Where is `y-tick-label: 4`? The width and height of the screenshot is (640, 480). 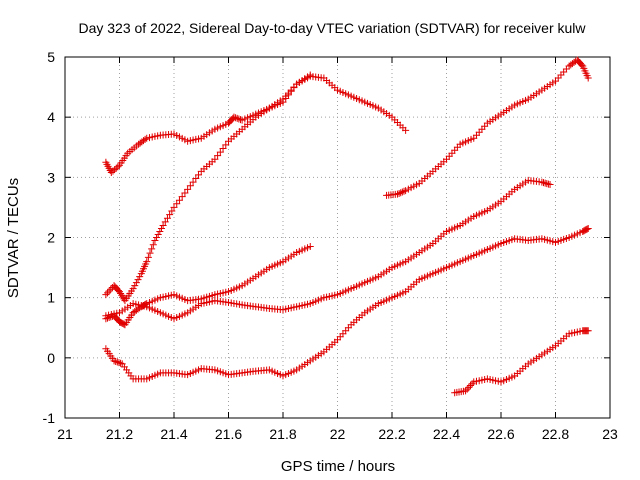 y-tick-label: 4 is located at coordinates (51, 117).